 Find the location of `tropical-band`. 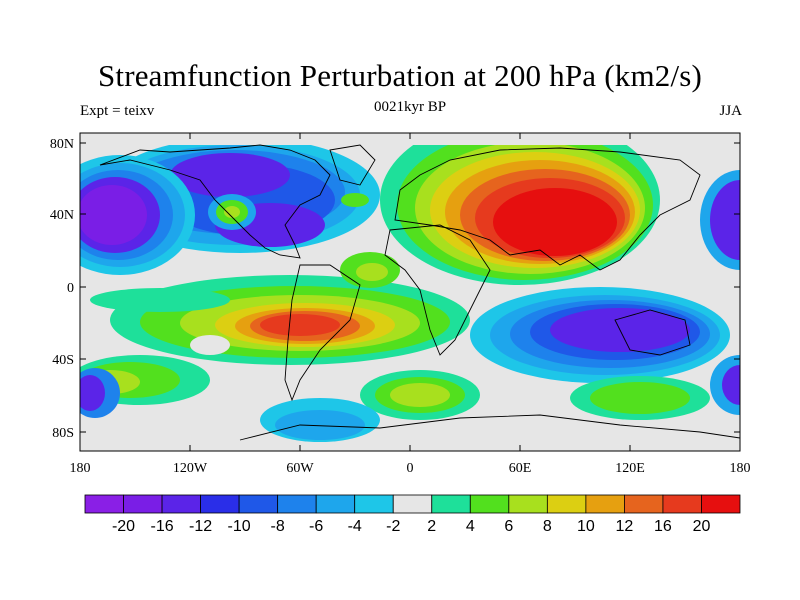

tropical-band is located at coordinates (245, 252).